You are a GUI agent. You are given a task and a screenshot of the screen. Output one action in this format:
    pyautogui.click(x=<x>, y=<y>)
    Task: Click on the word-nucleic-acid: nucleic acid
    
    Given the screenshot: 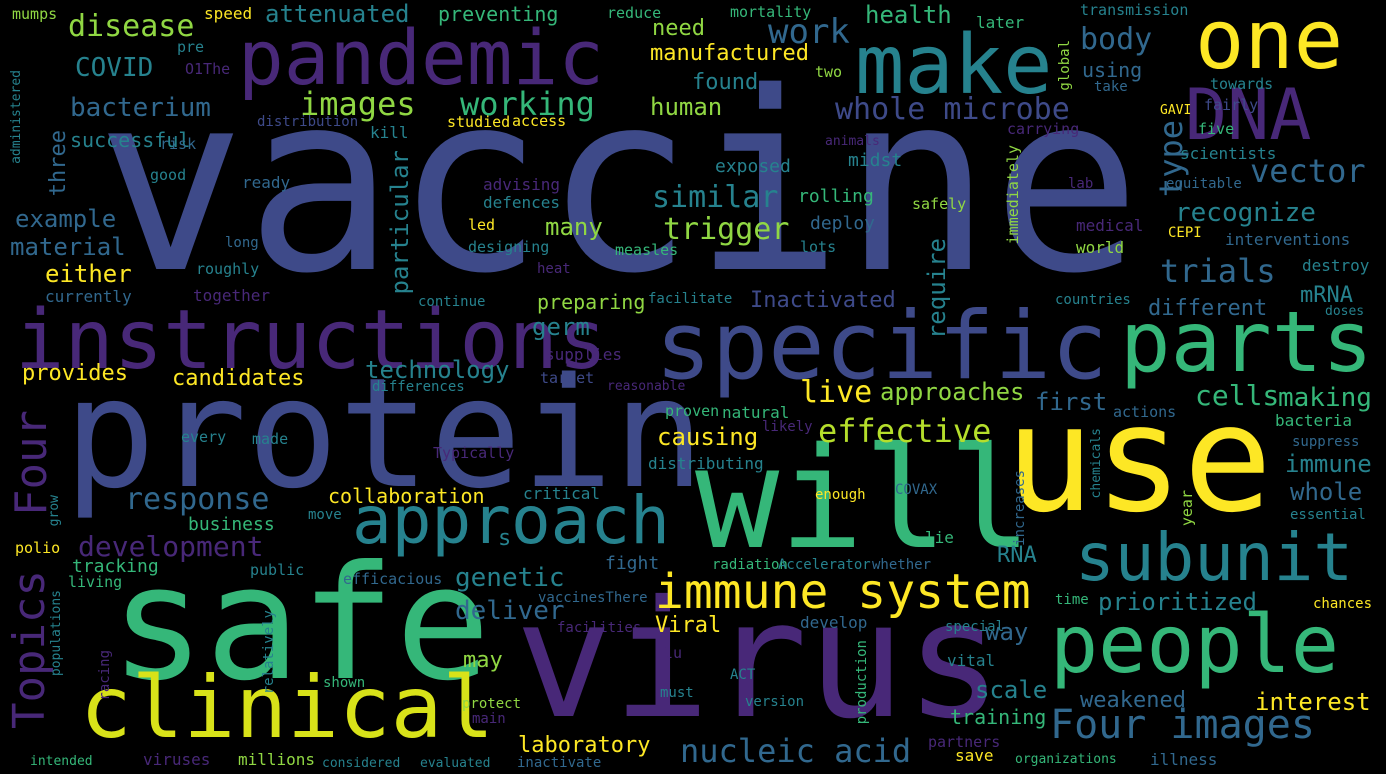 What is the action you would take?
    pyautogui.click(x=796, y=751)
    